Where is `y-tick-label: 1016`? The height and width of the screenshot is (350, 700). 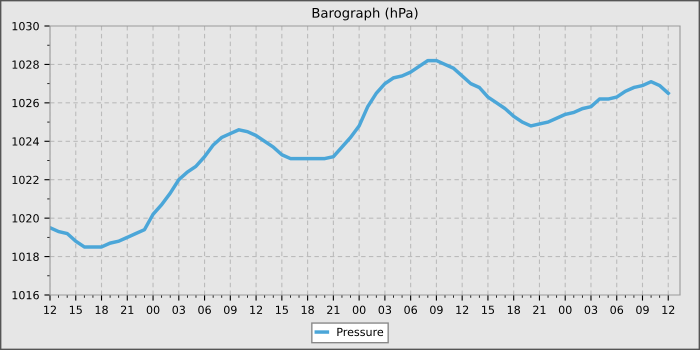
y-tick-label: 1016 is located at coordinates (25, 295).